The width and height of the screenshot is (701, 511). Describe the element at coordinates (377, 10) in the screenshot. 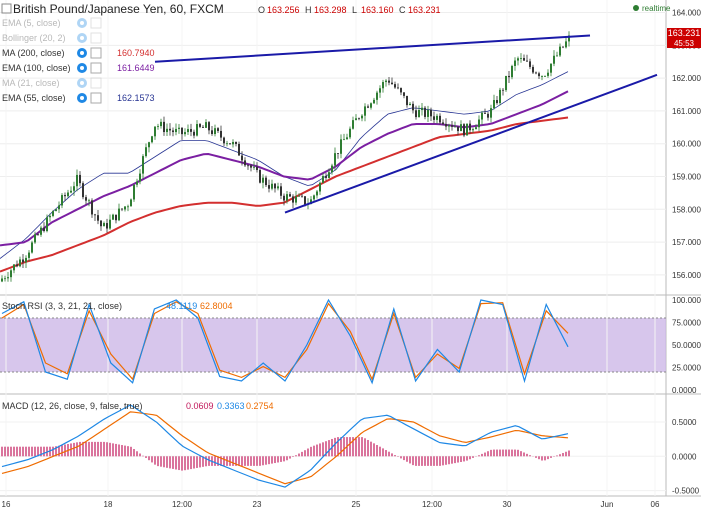

I see `ohlc-value: 163.160` at that location.